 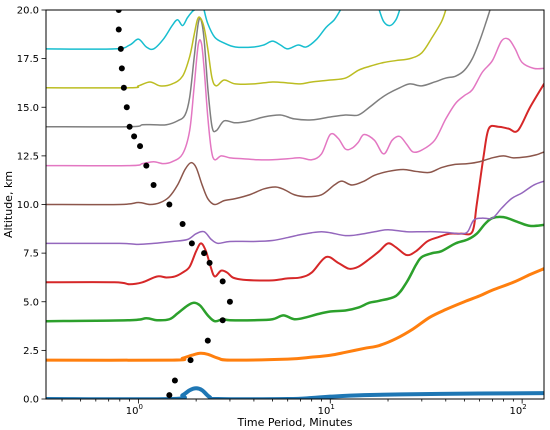 What do you see at coordinates (31, 400) in the screenshot?
I see `y-tick-label-0: 0.0` at bounding box center [31, 400].